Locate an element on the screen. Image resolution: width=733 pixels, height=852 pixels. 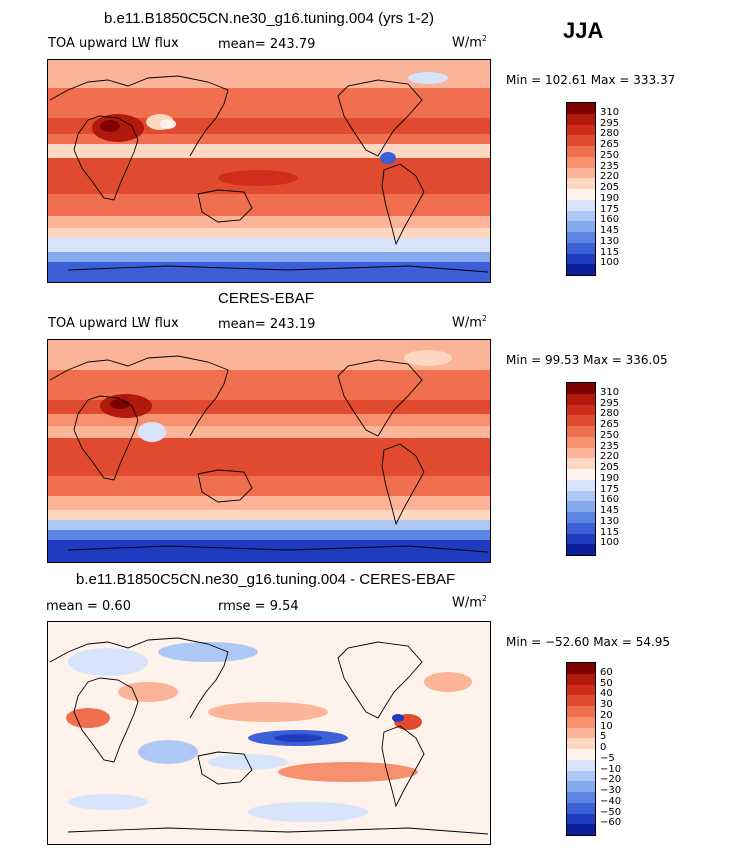
colorbar-tick-label: 60 is located at coordinates (606, 672).